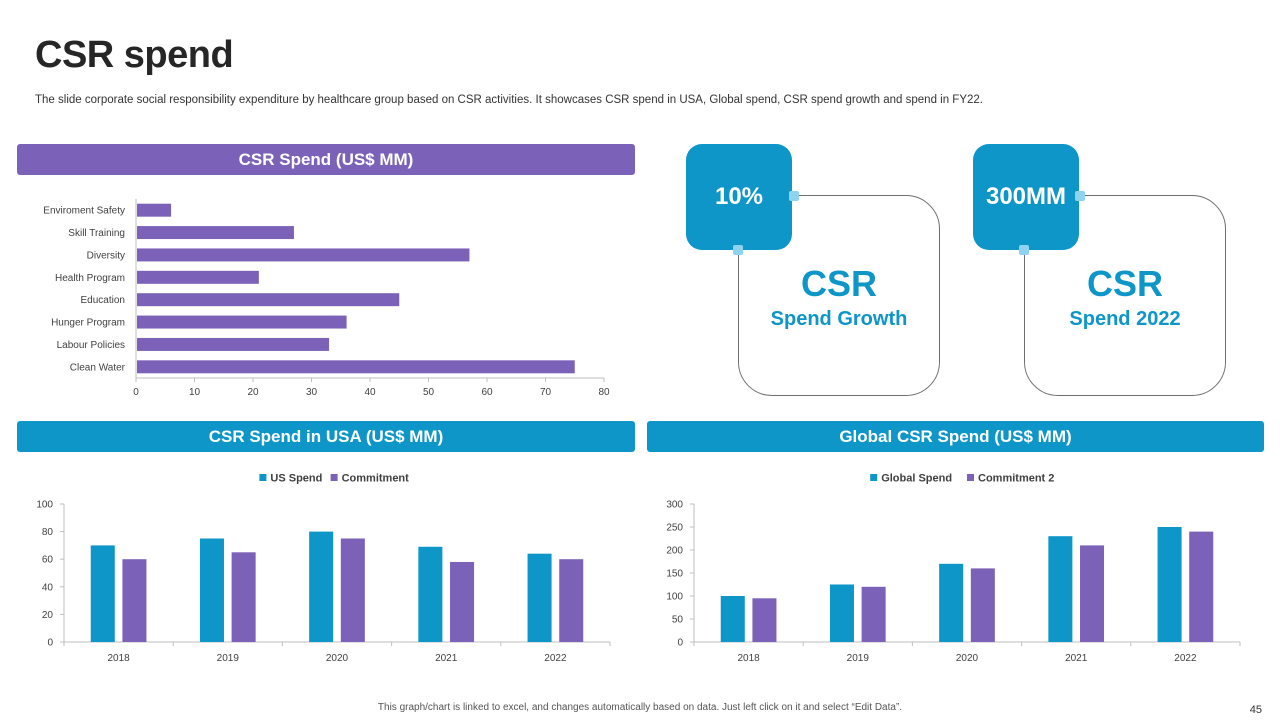  Describe the element at coordinates (96, 233) in the screenshot. I see `category-label: Skill Training` at that location.